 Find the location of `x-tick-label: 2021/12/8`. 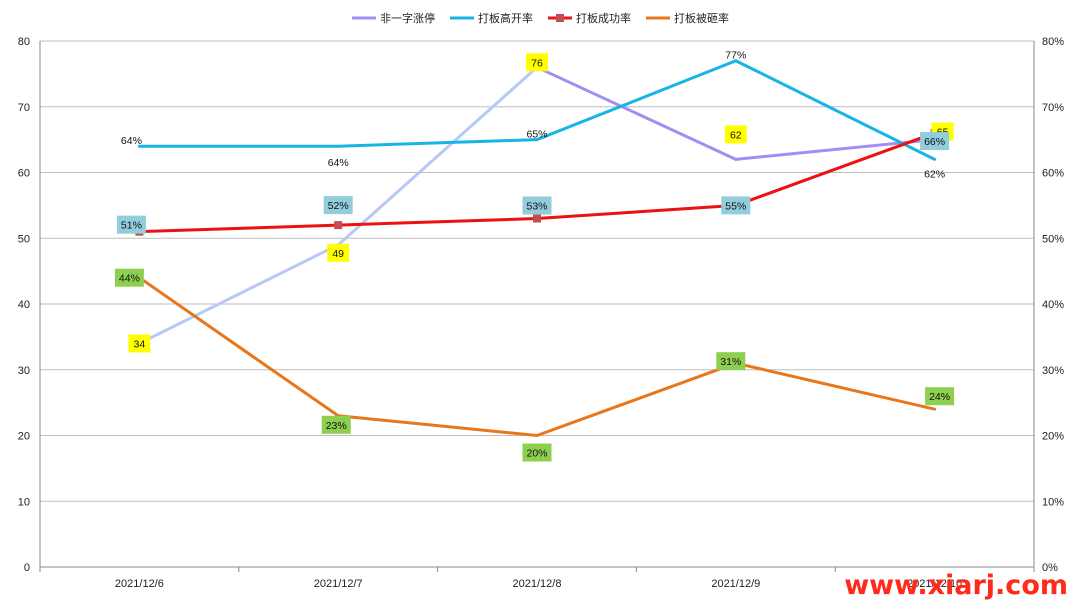

x-tick-label: 2021/12/8 is located at coordinates (537, 584).